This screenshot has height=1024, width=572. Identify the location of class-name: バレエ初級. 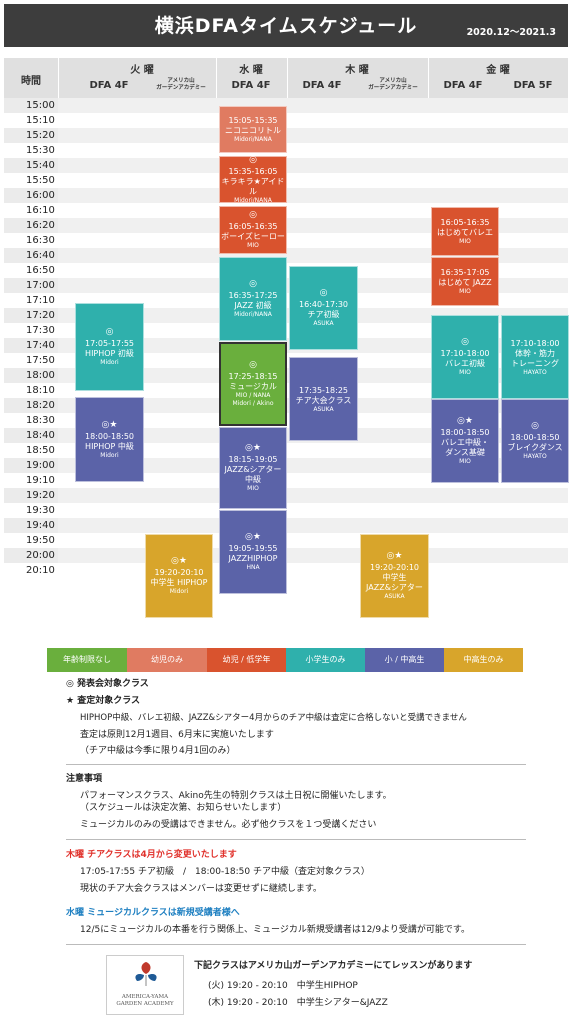
(465, 363).